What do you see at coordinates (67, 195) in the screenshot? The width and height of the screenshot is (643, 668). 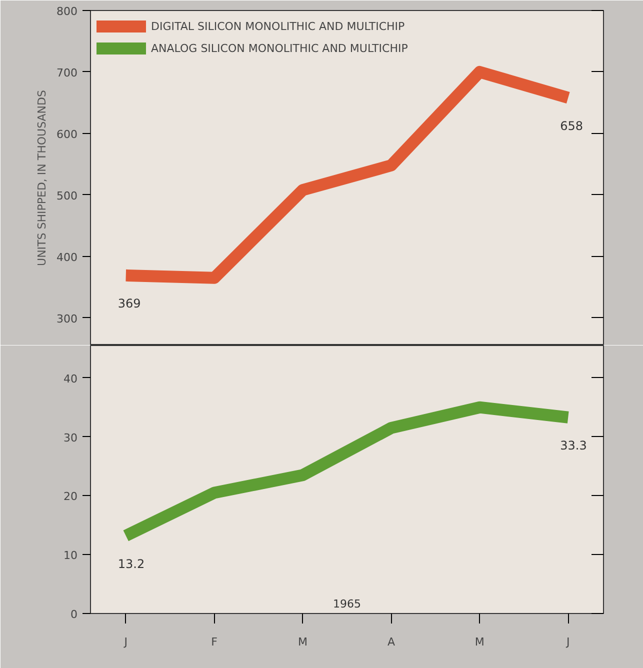 I see `y-tick-label: 500` at bounding box center [67, 195].